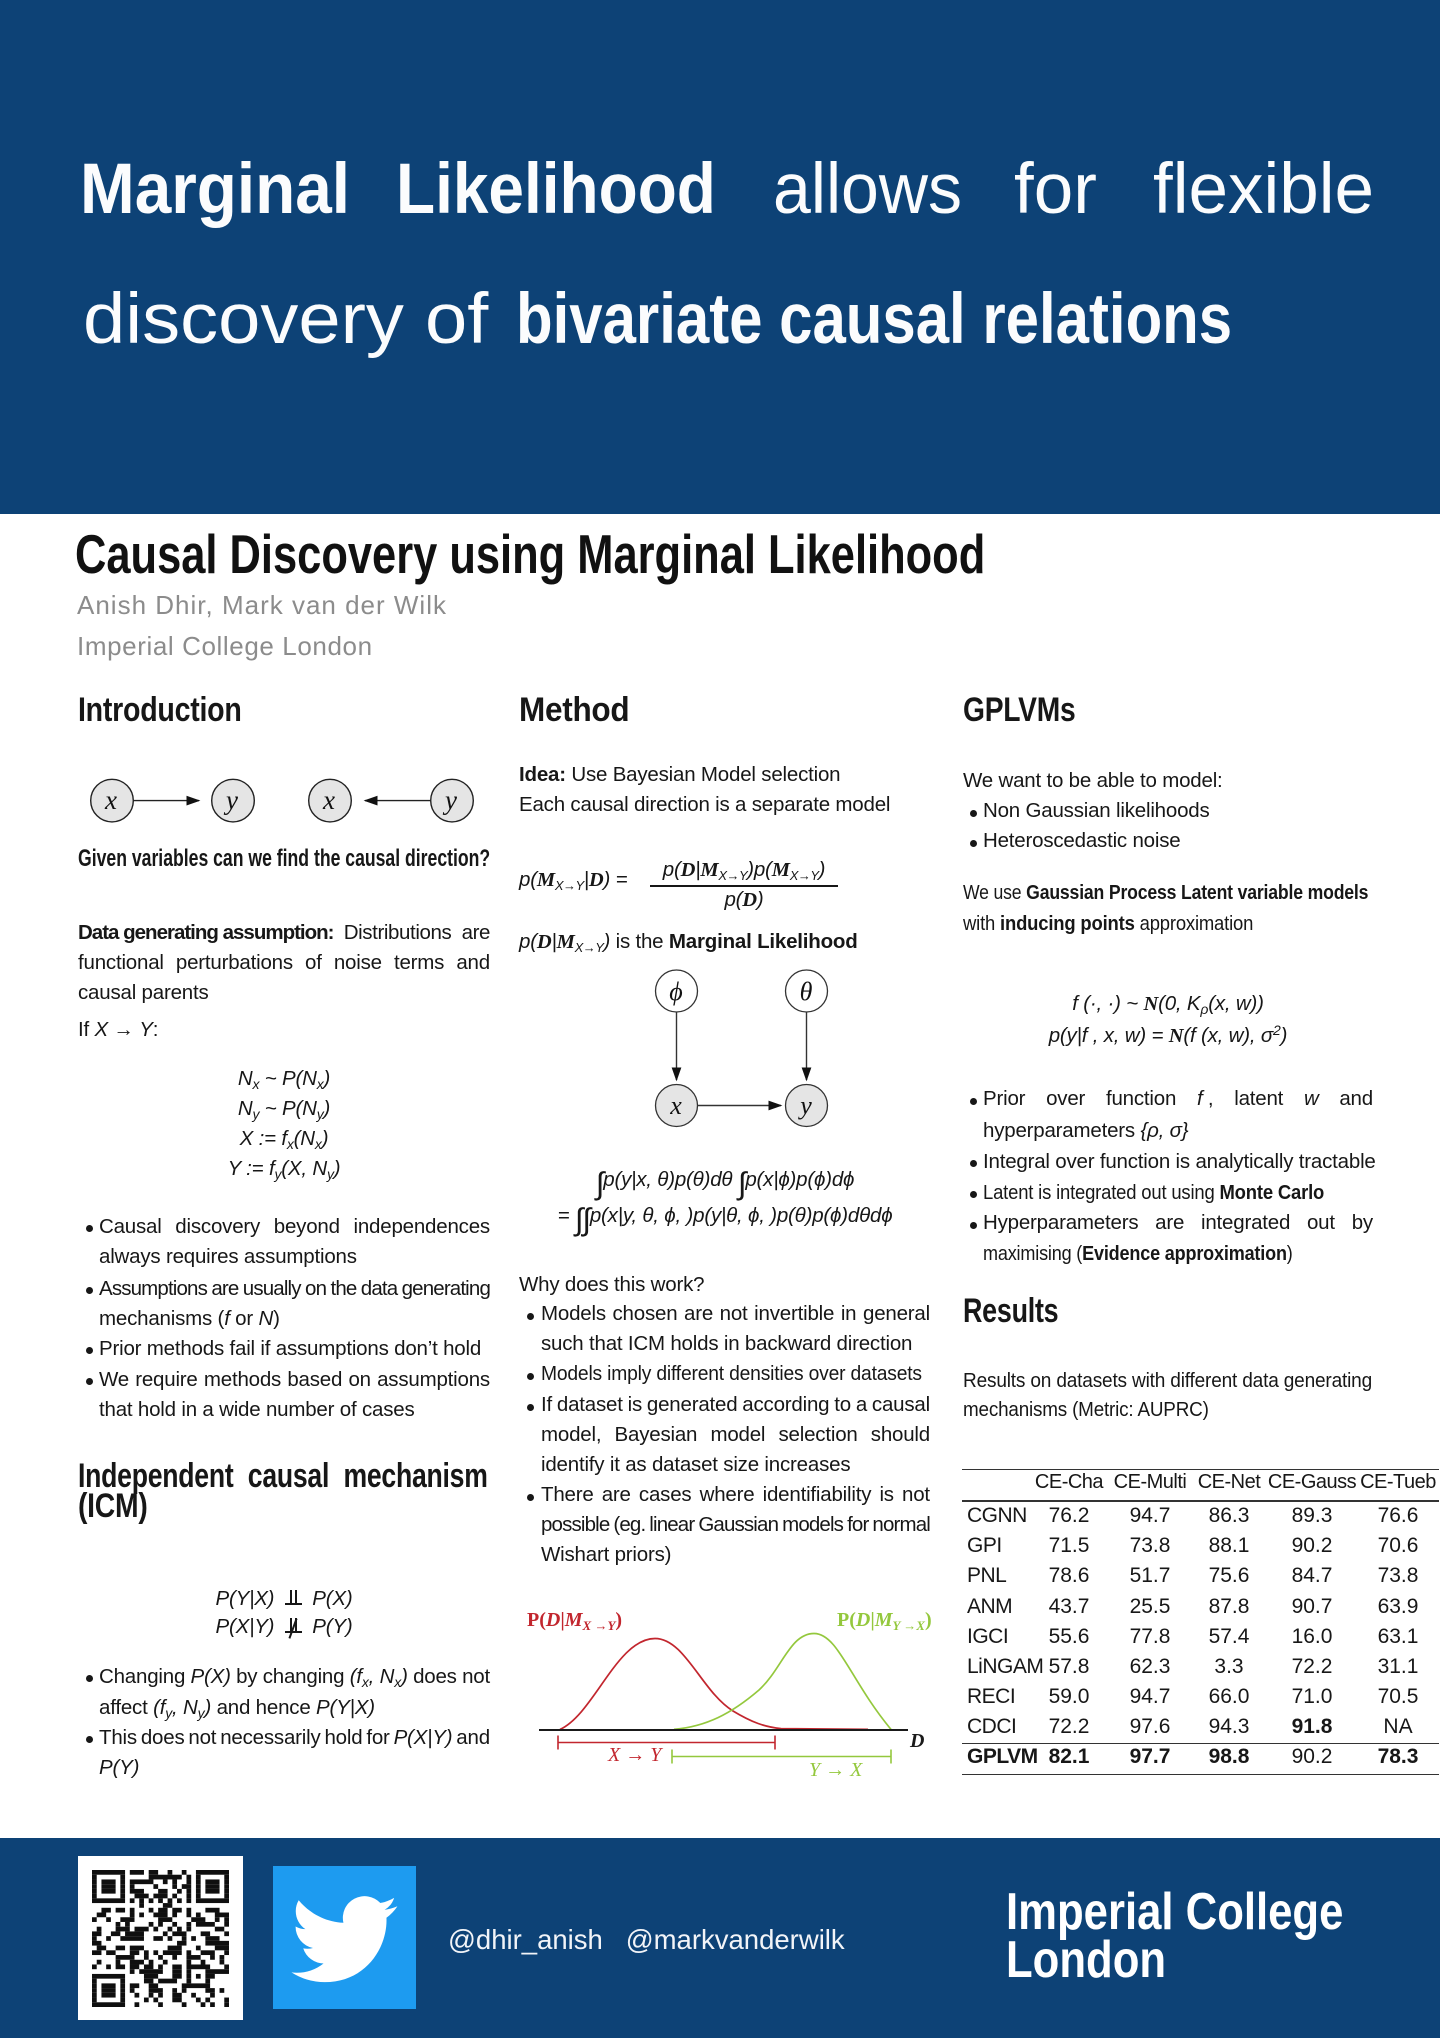 The image size is (1440, 2038). I want to click on svg-text: ϕ, so click(675, 991).